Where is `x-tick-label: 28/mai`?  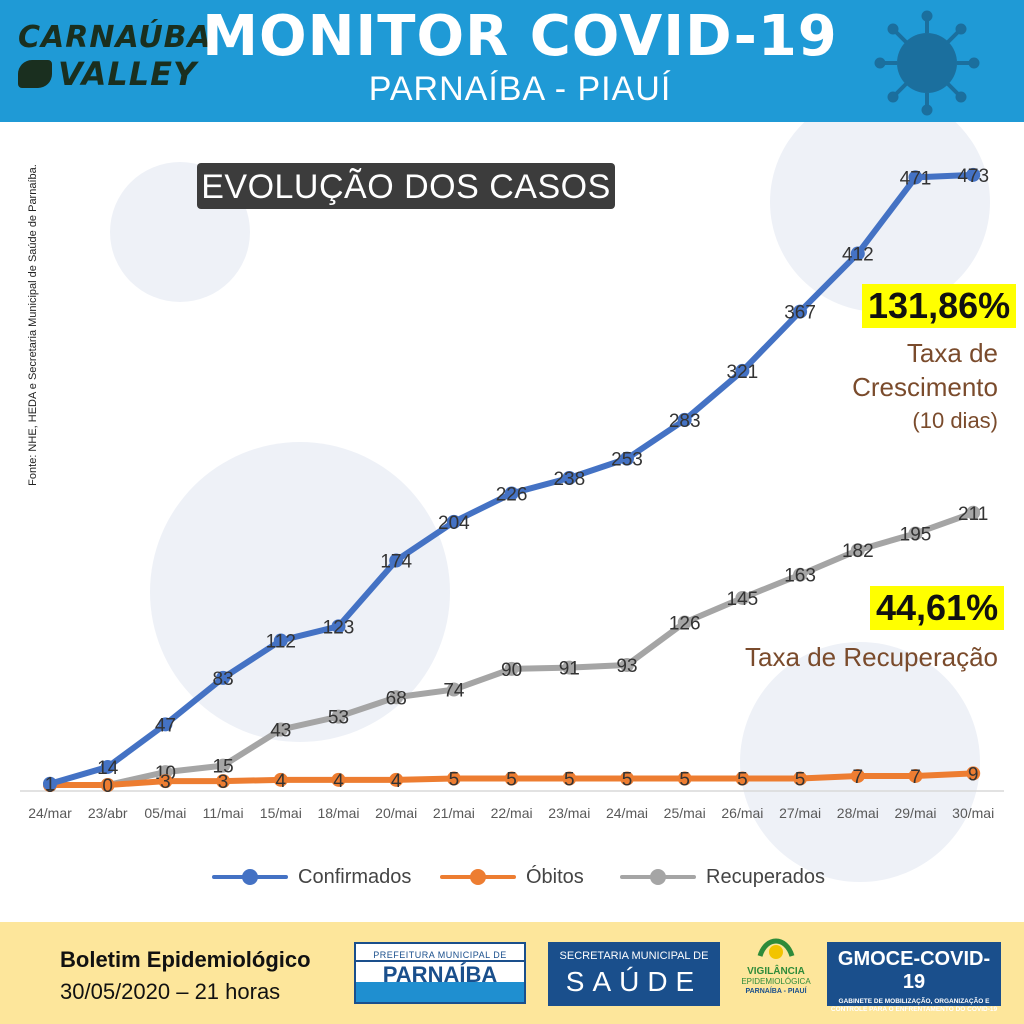
x-tick-label: 28/mai is located at coordinates (858, 813).